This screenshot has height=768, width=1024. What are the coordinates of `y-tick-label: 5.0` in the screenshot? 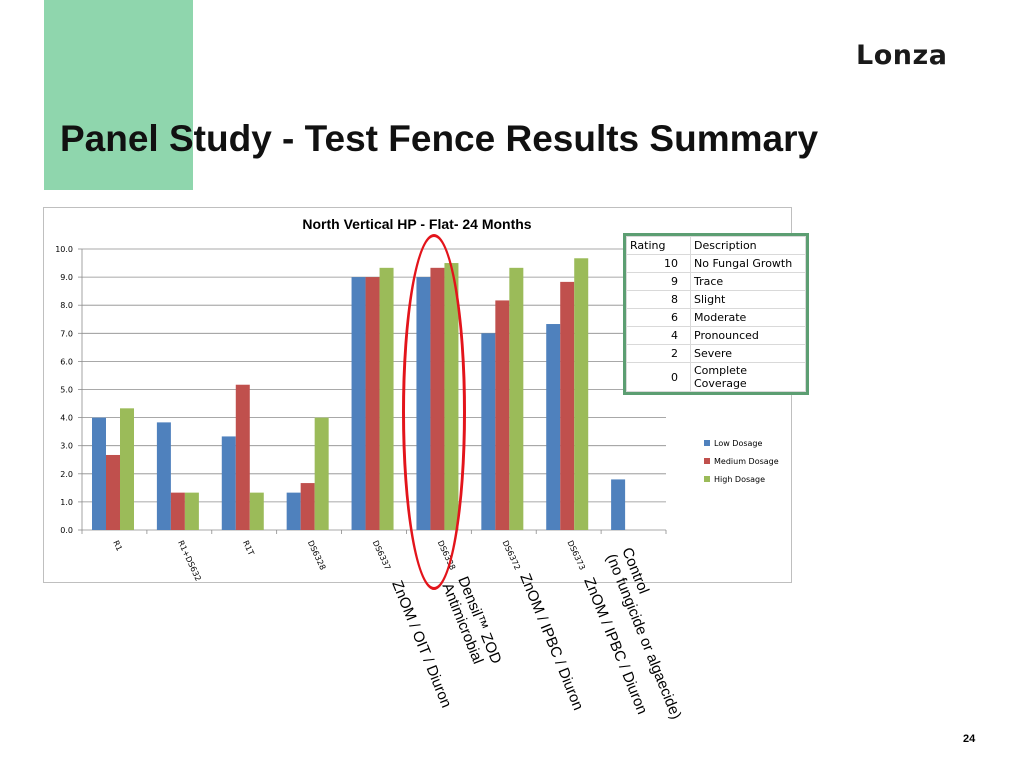 It's located at (66, 390).